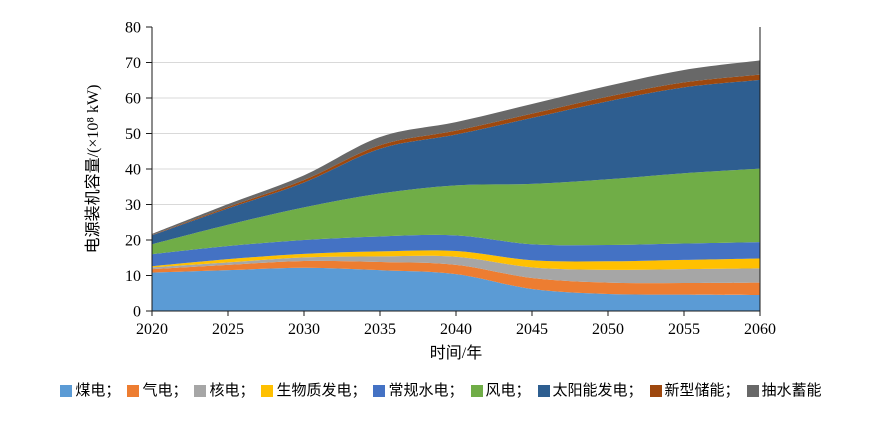 This screenshot has height=427, width=879. I want to click on legend-item-太阳能发电: 太阳能发电；, so click(590, 391).